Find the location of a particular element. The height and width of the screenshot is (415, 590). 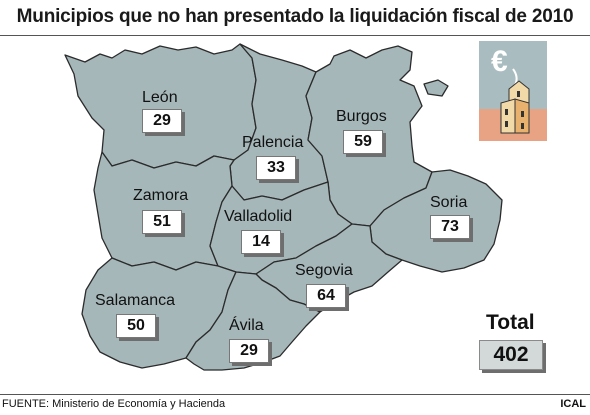

value-zamora: 51 is located at coordinates (162, 222).